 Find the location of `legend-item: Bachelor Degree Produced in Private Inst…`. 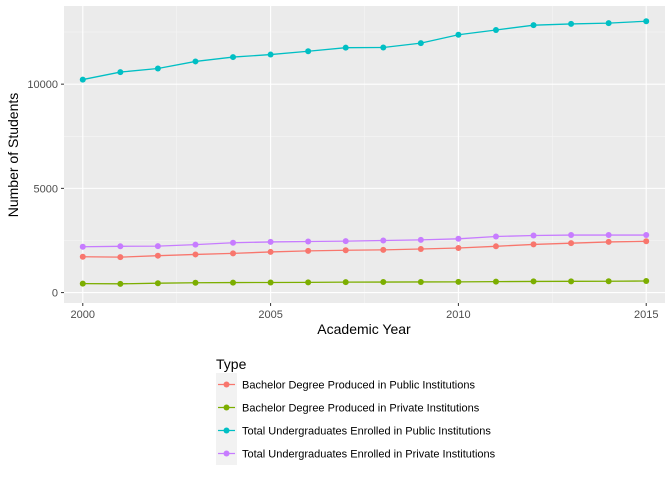

legend-item: Bachelor Degree Produced in Private Inst… is located at coordinates (348, 407).